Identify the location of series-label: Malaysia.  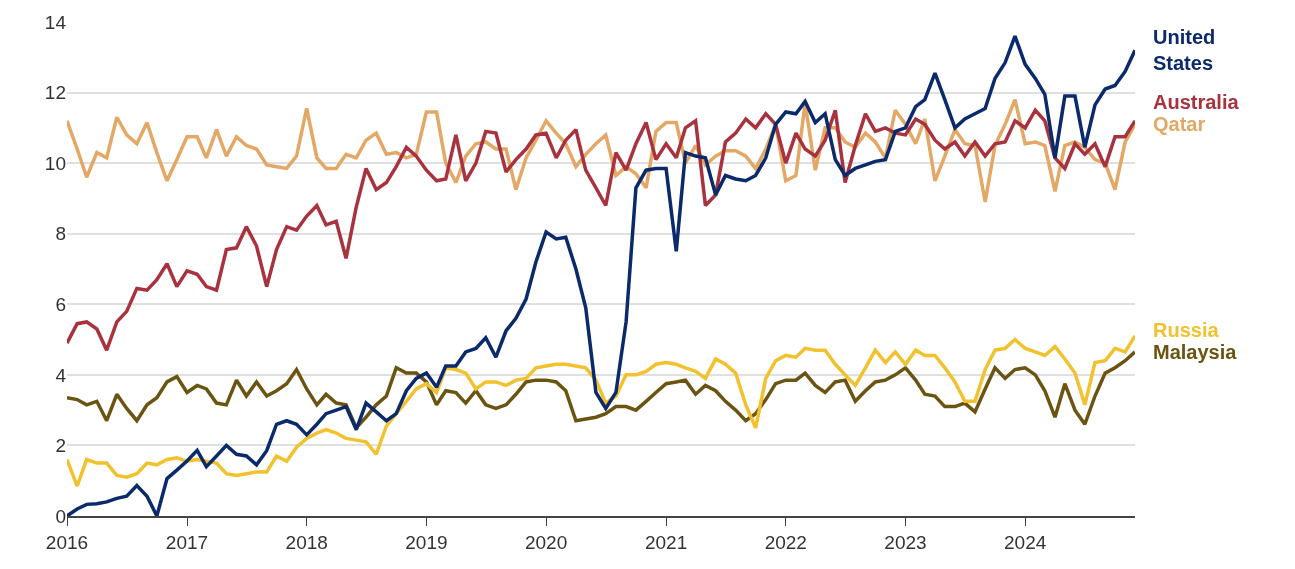
(1195, 352).